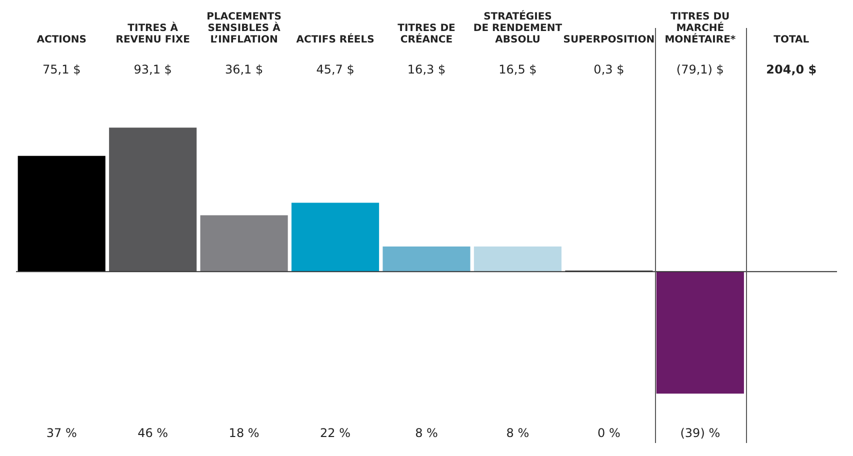  Describe the element at coordinates (700, 433) in the screenshot. I see `data-label: (39) %` at that location.